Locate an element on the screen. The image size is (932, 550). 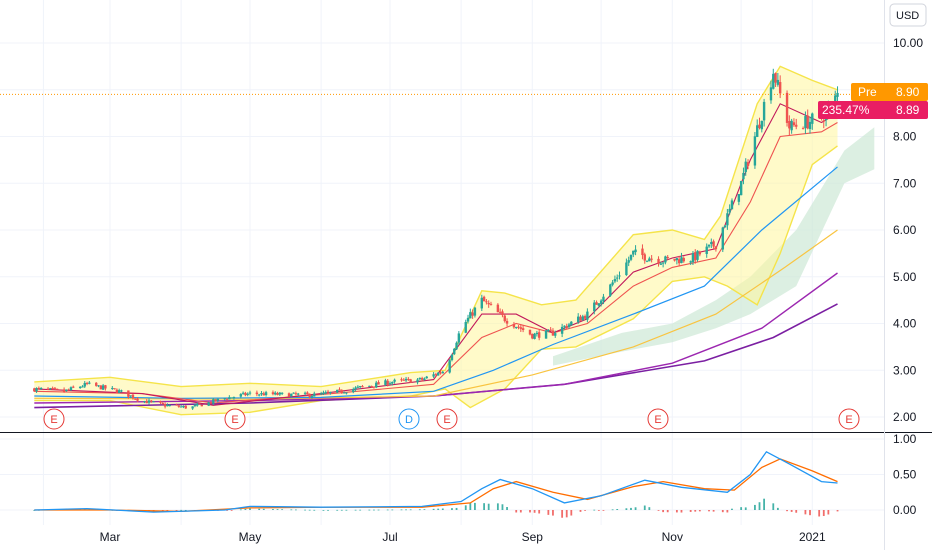
time-tick-label: Jul is located at coordinates (389, 537).